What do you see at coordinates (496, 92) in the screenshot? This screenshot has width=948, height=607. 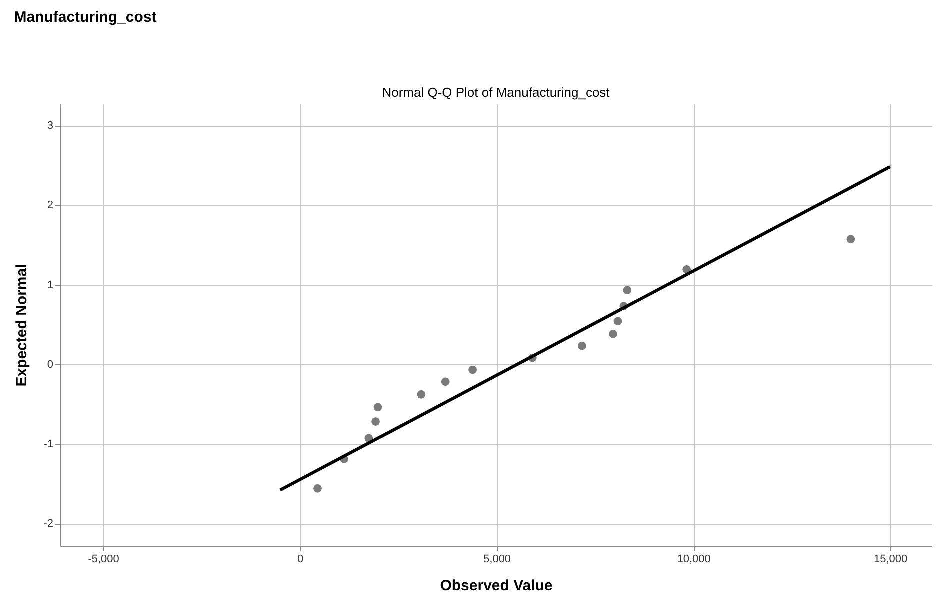 I see `chart-subtitle: Normal Q-Q Plot of Manufacturing_cost` at bounding box center [496, 92].